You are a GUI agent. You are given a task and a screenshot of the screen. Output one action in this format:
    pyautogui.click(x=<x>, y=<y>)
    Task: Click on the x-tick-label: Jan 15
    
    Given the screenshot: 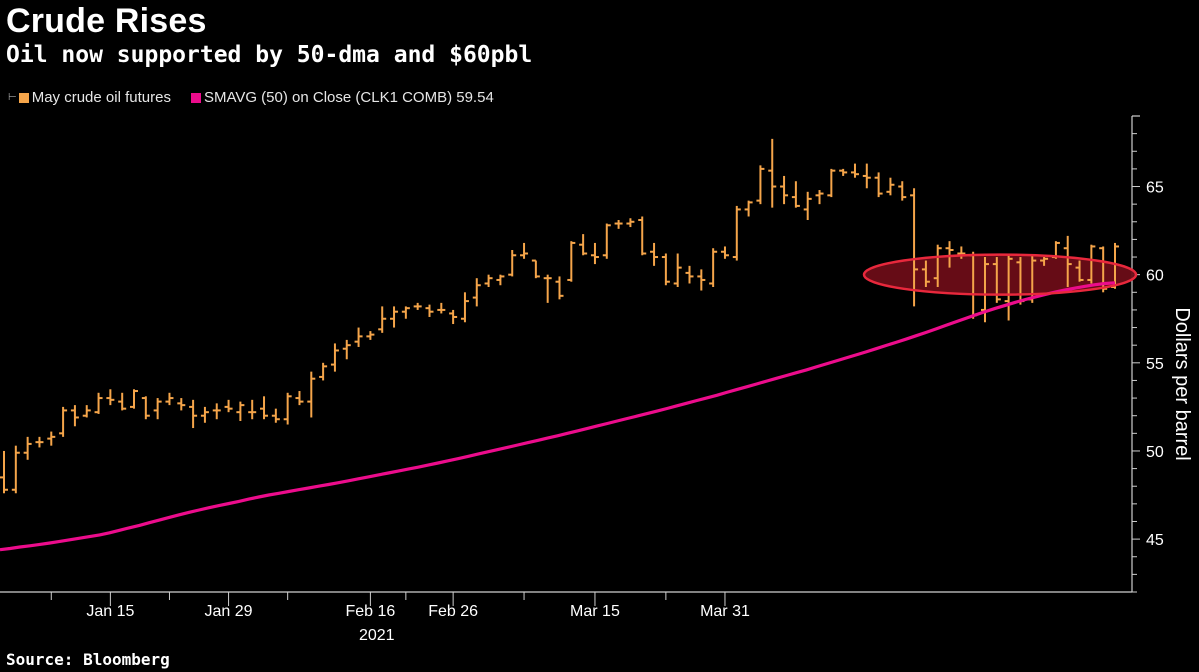 What is the action you would take?
    pyautogui.click(x=110, y=611)
    